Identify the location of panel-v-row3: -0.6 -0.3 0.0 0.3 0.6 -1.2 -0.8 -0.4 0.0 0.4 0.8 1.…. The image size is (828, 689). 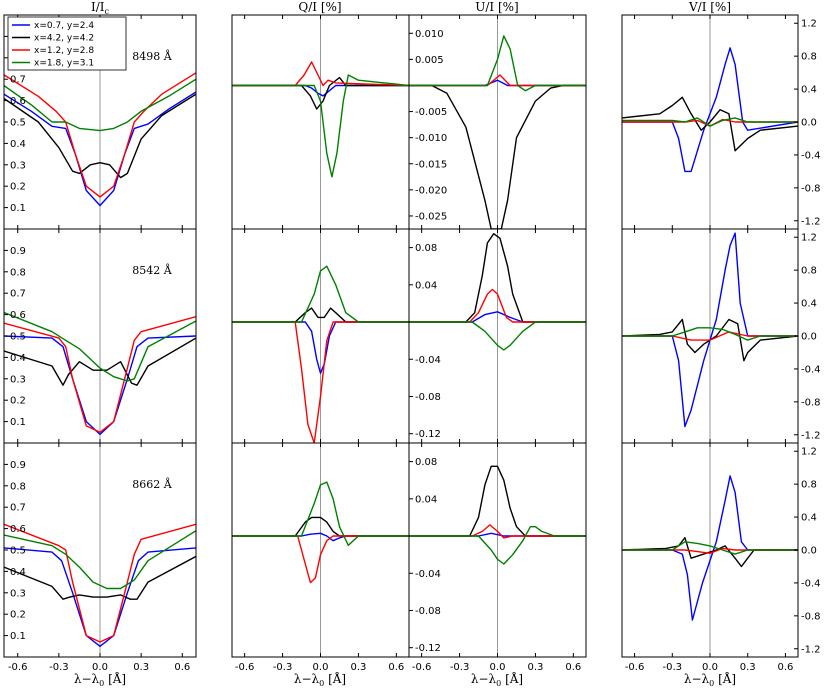
(721, 557).